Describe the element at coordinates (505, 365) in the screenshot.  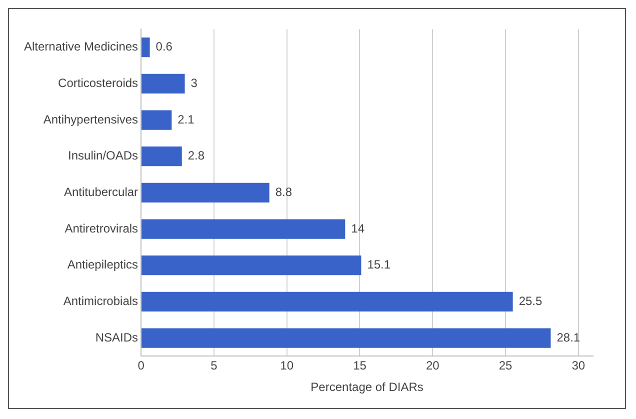
I see `x-tick-label: 25` at that location.